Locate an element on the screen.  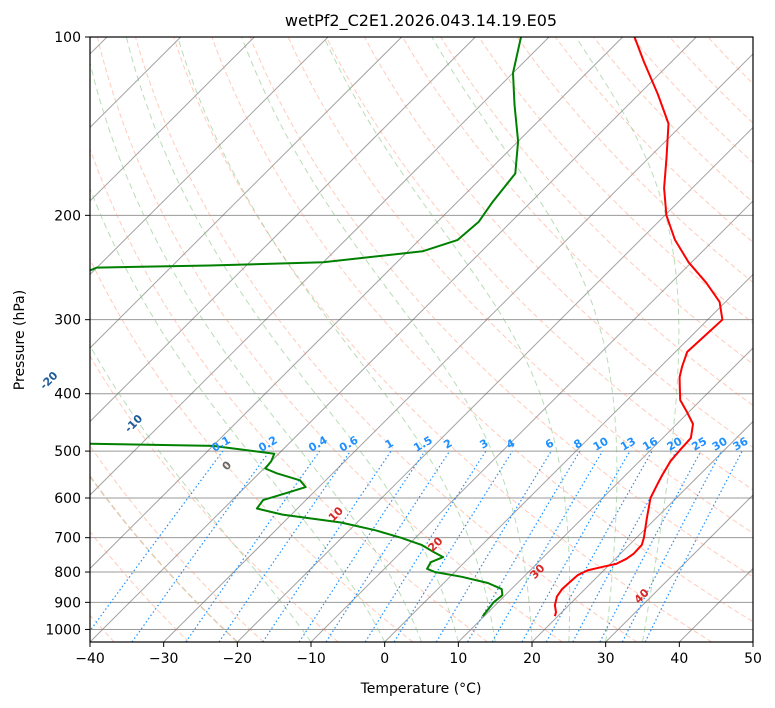
y-axis-title: Pressure (hPa) is located at coordinates (20, 340).